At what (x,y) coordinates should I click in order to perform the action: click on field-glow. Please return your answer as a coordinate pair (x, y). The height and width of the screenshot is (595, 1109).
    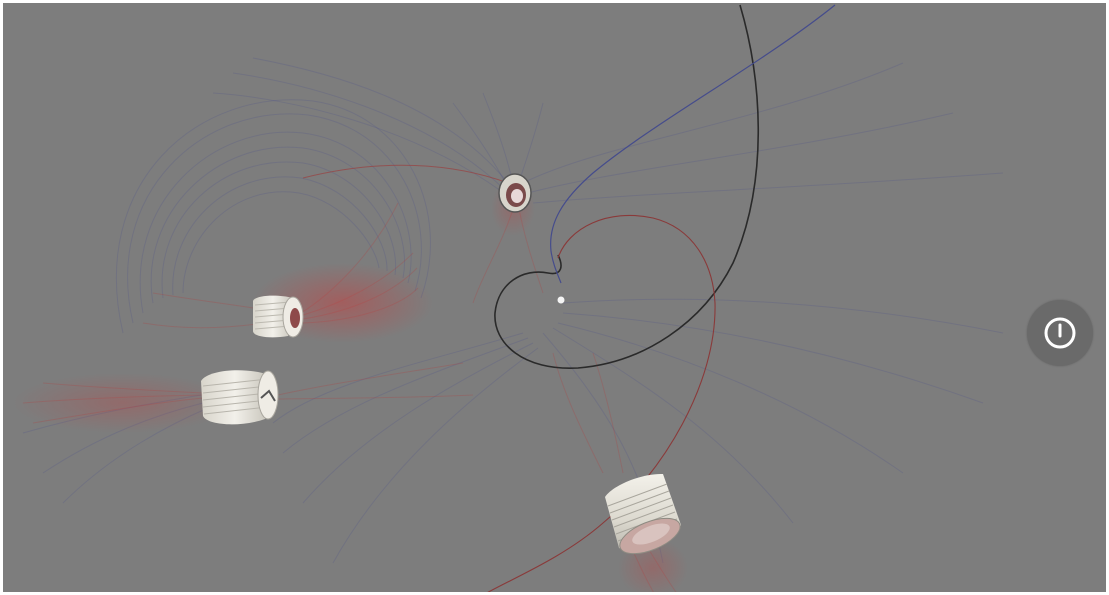
    Looking at the image, I should click on (123, 403).